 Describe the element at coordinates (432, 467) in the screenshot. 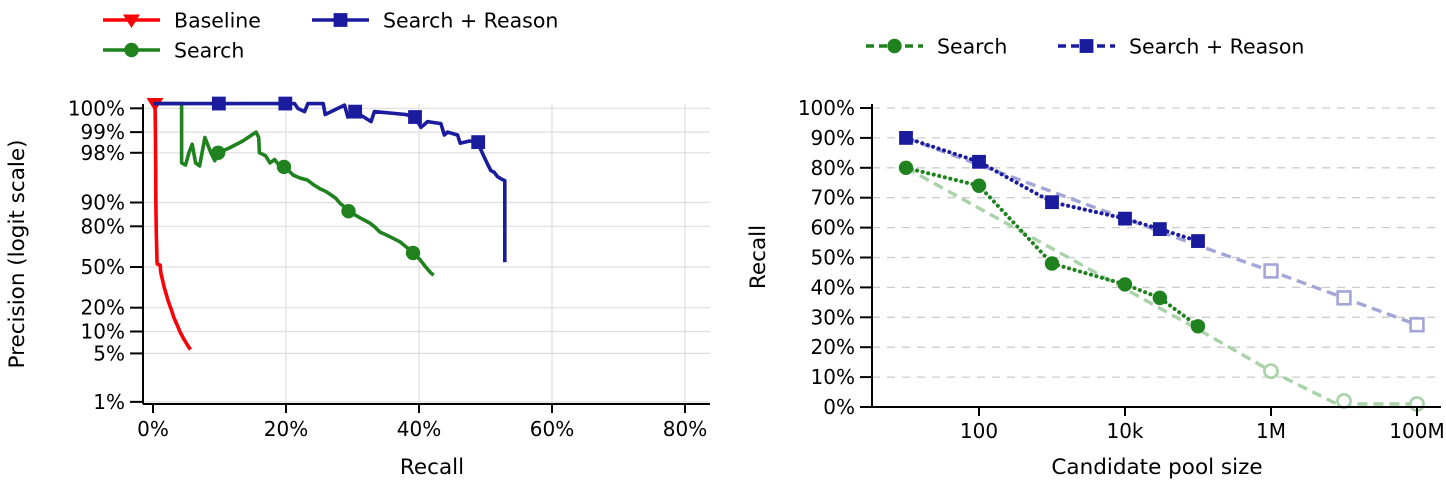

I see `left-x-axis-label: Recall` at that location.